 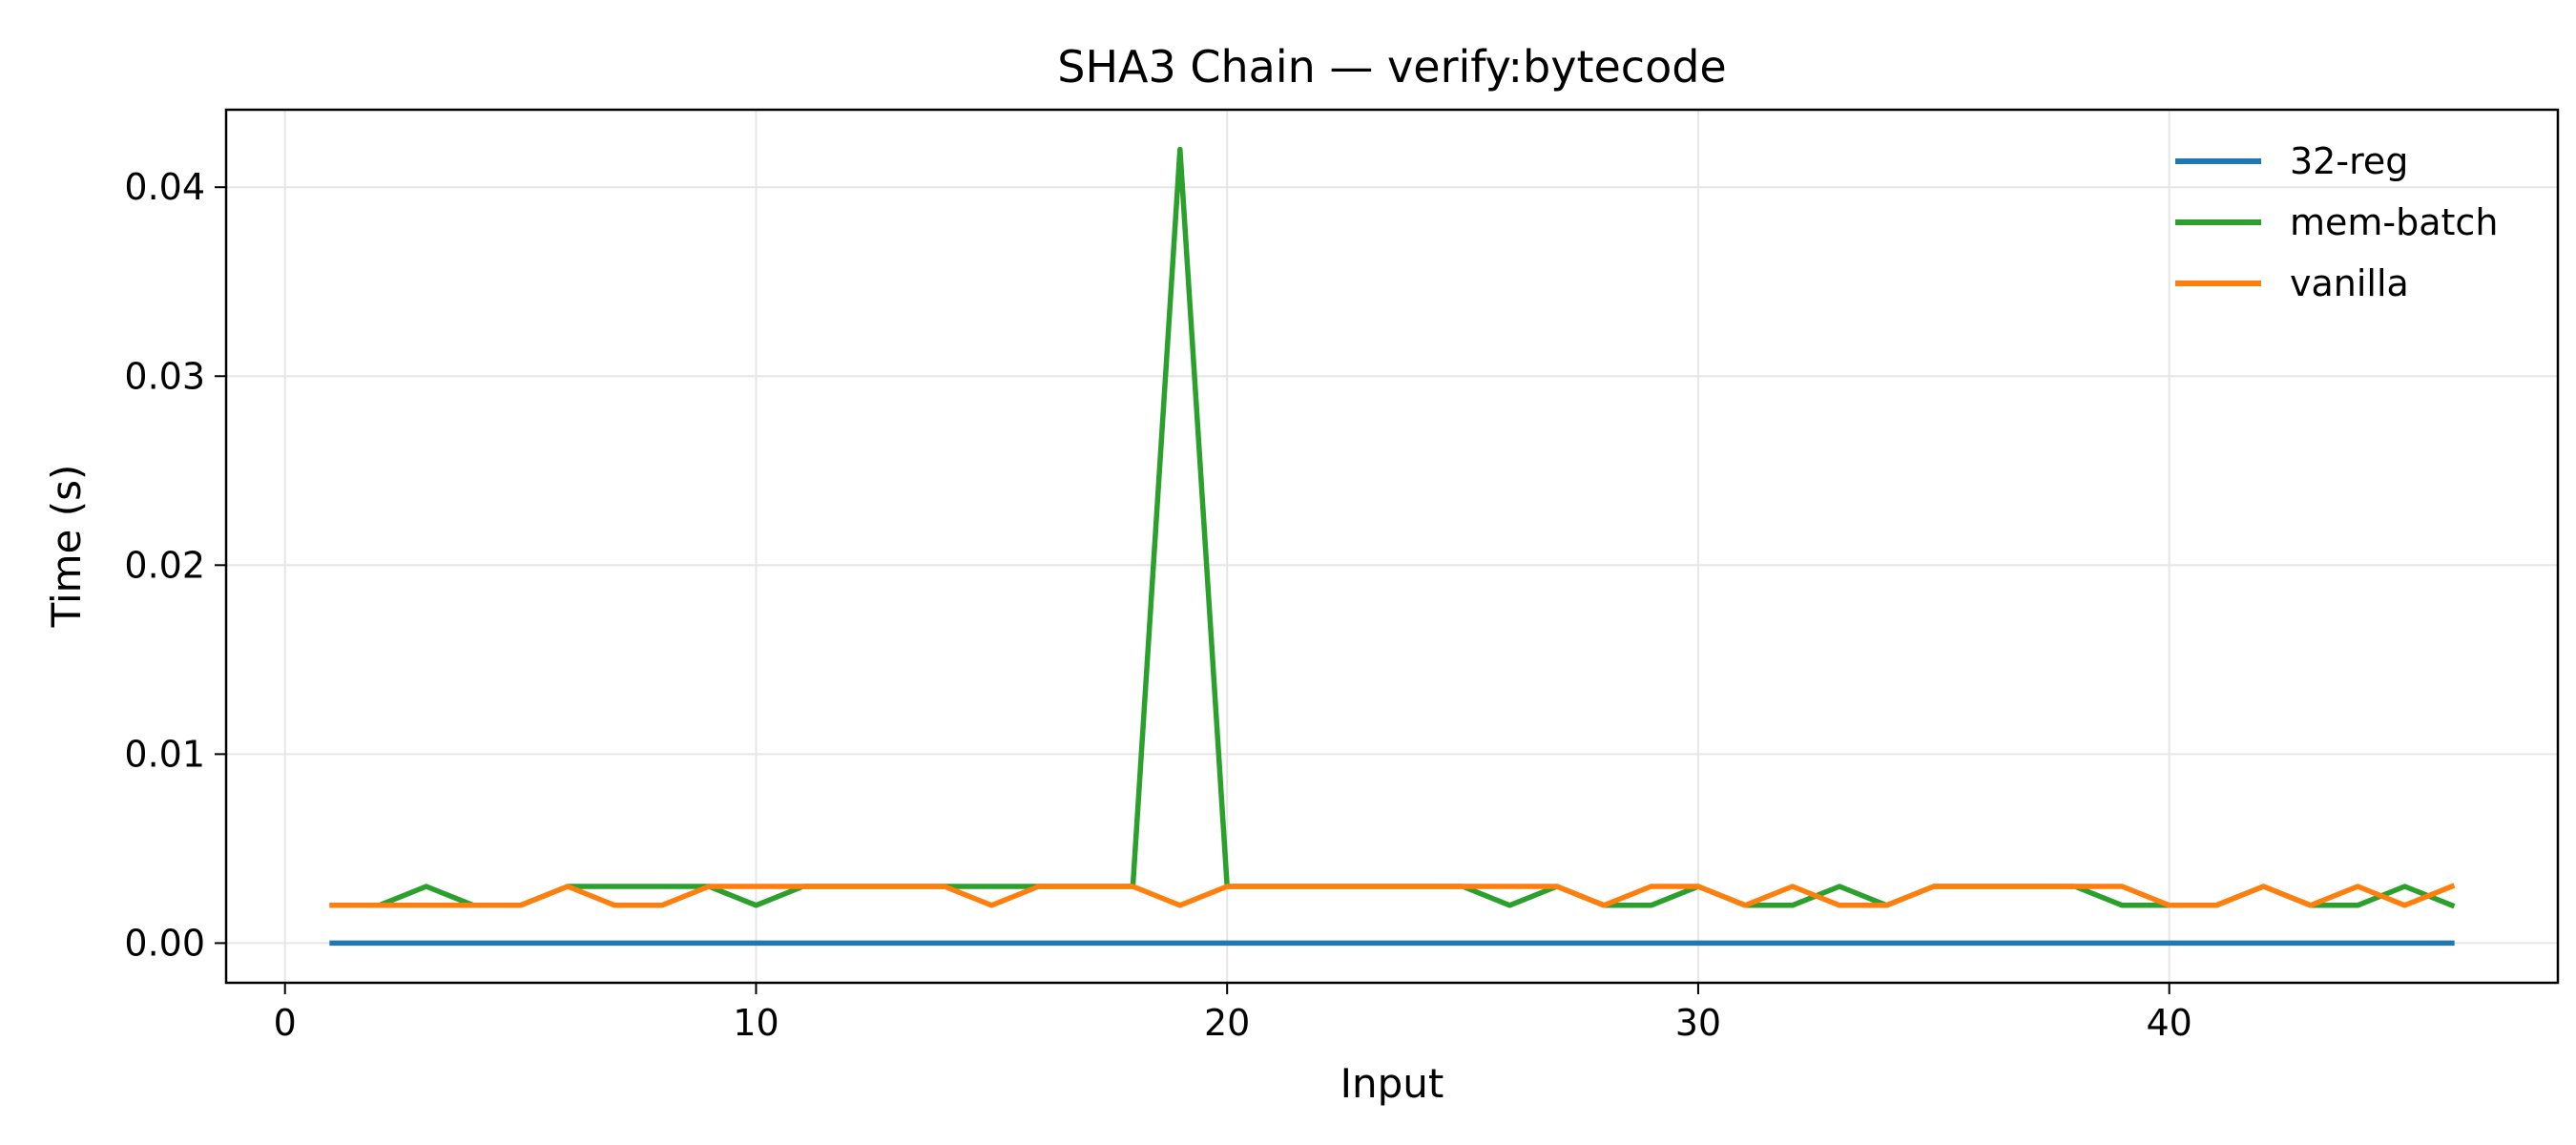 What do you see at coordinates (285, 1023) in the screenshot?
I see `x-tick-label: 0` at bounding box center [285, 1023].